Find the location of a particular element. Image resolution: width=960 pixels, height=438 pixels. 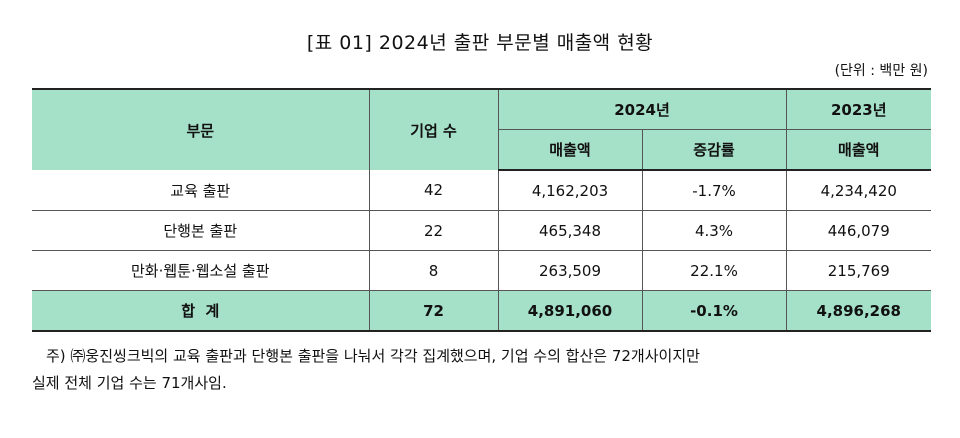

total-companies: 72 is located at coordinates (433, 311).